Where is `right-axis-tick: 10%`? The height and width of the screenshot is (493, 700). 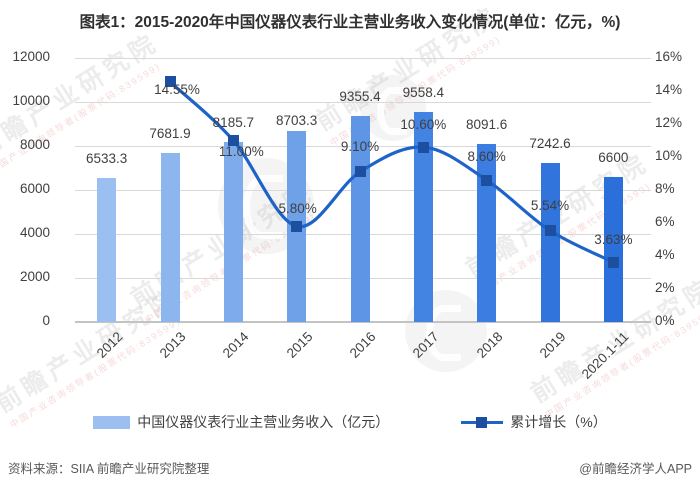 right-axis-tick: 10% is located at coordinates (669, 155).